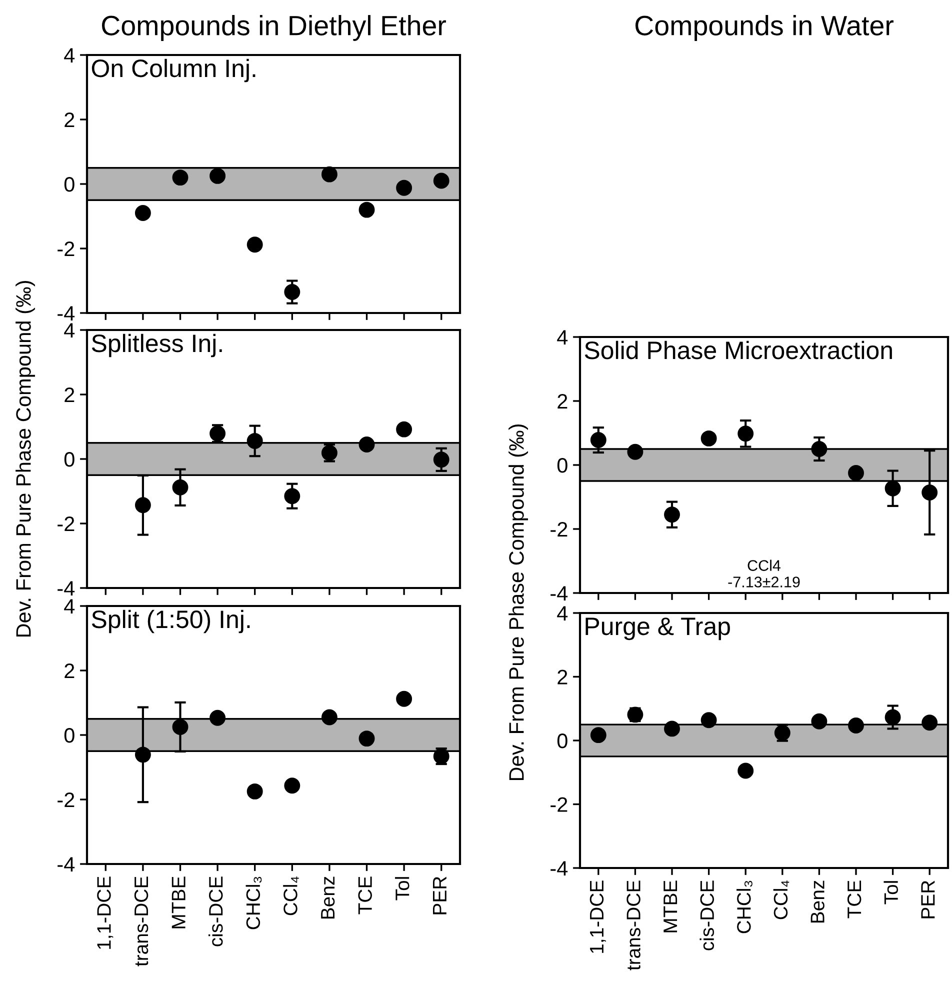 This screenshot has width=952, height=992. I want to click on chart-subtitle: Splitless Inj., so click(157, 346).